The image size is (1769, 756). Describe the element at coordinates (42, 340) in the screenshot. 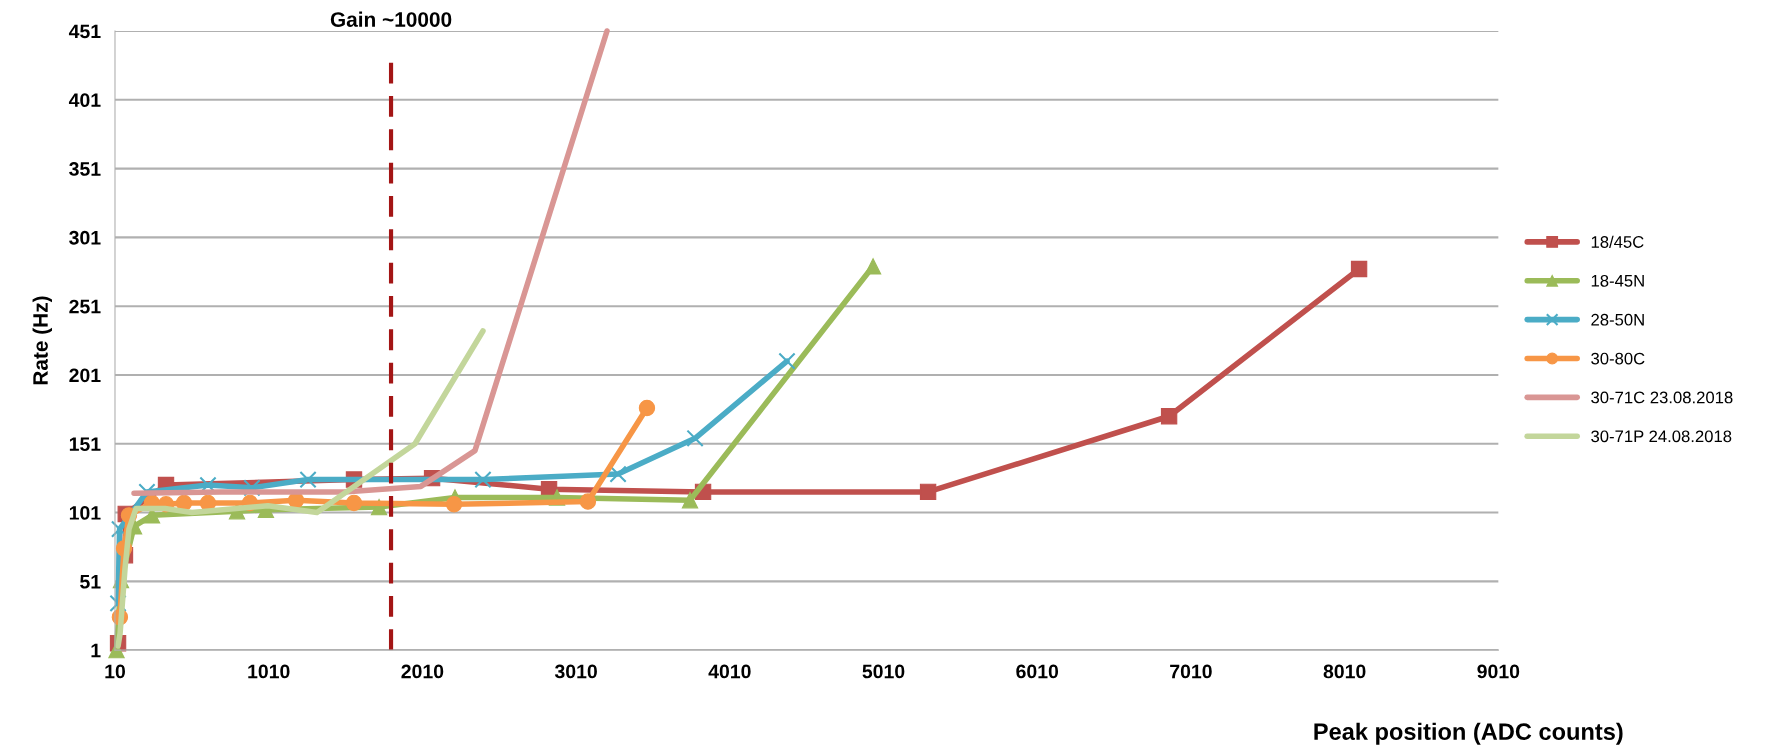

I see `y-axis-title: Rate (Hz)` at that location.